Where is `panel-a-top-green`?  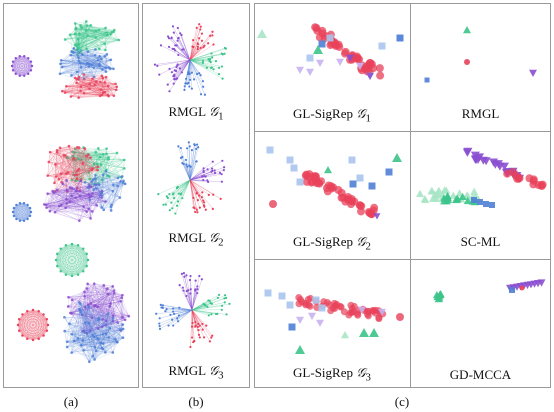 panel-a-top-green is located at coordinates (92, 38).